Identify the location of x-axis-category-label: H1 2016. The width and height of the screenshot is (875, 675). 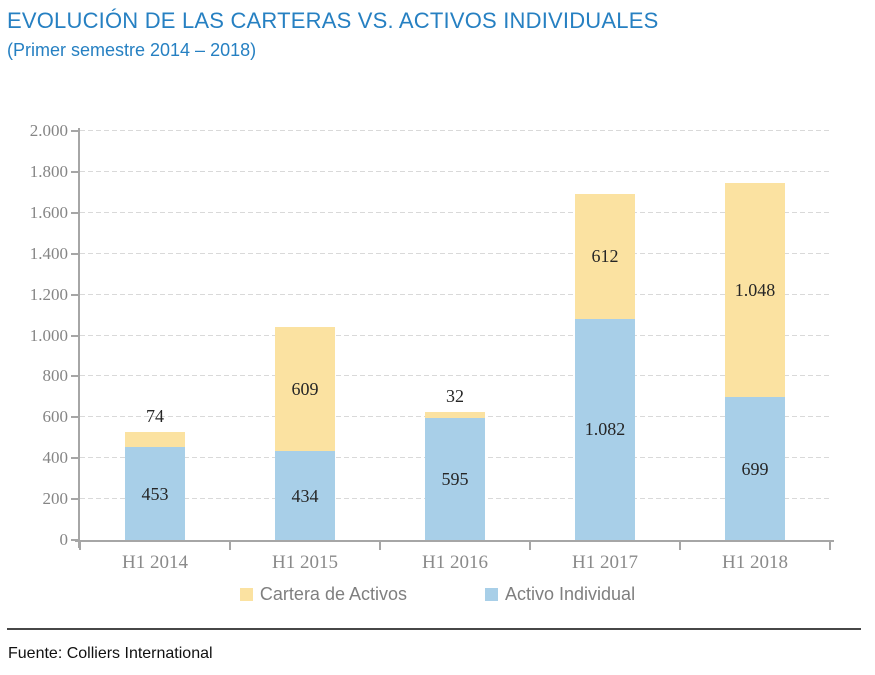
(455, 562).